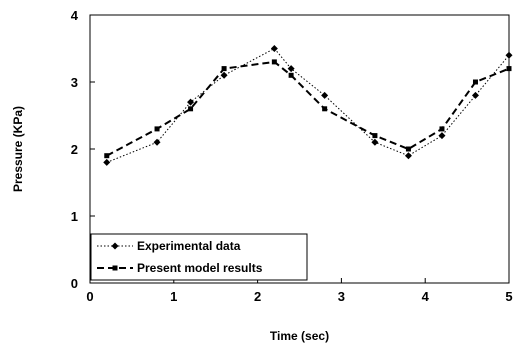 This screenshot has height=347, width=514. What do you see at coordinates (74, 216) in the screenshot?
I see `y-tick-label: 1` at bounding box center [74, 216].